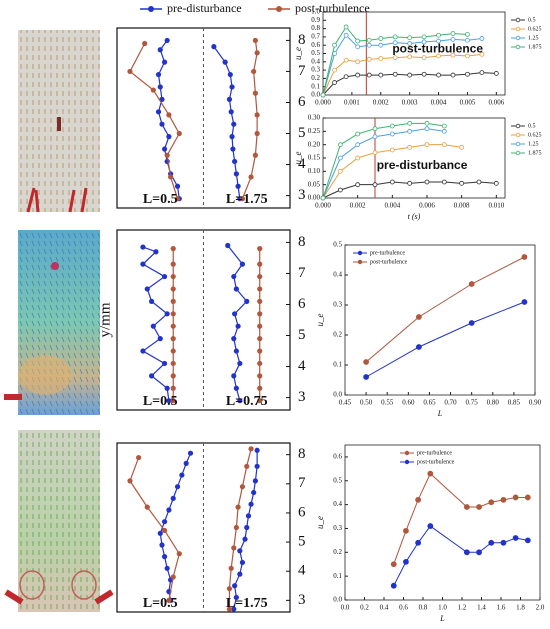 Image resolution: width=550 pixels, height=629 pixels. Describe the element at coordinates (337, 245) in the screenshot. I see `y-tick-label: 0.5` at that location.